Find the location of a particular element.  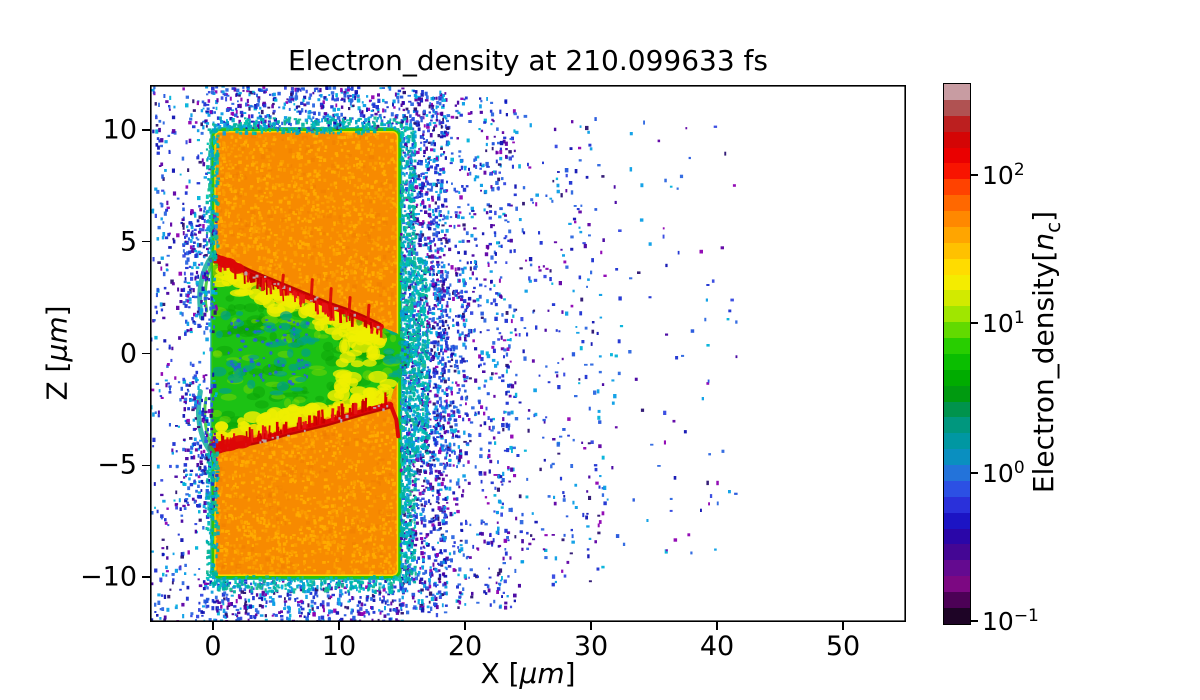

colorbar-tick-label: 10² is located at coordinates (1003, 175).